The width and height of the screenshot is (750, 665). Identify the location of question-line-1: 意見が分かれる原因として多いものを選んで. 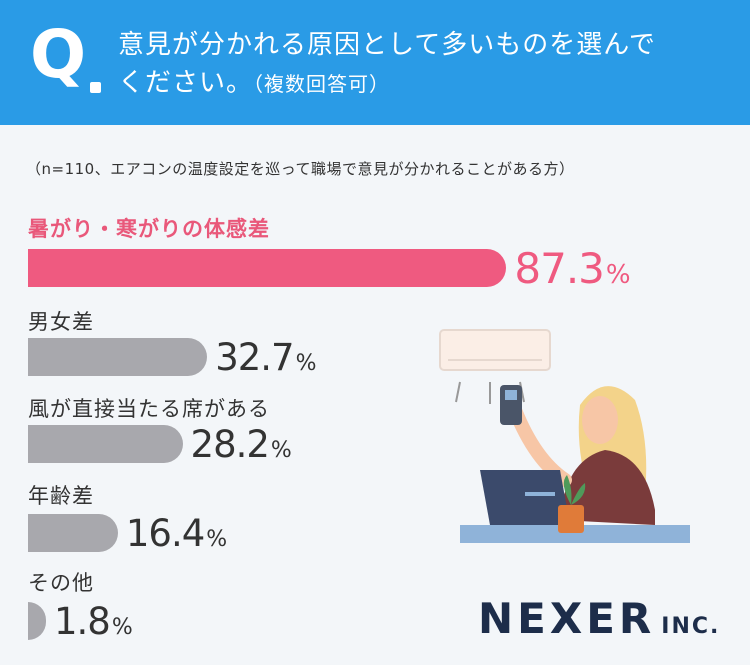
(387, 45).